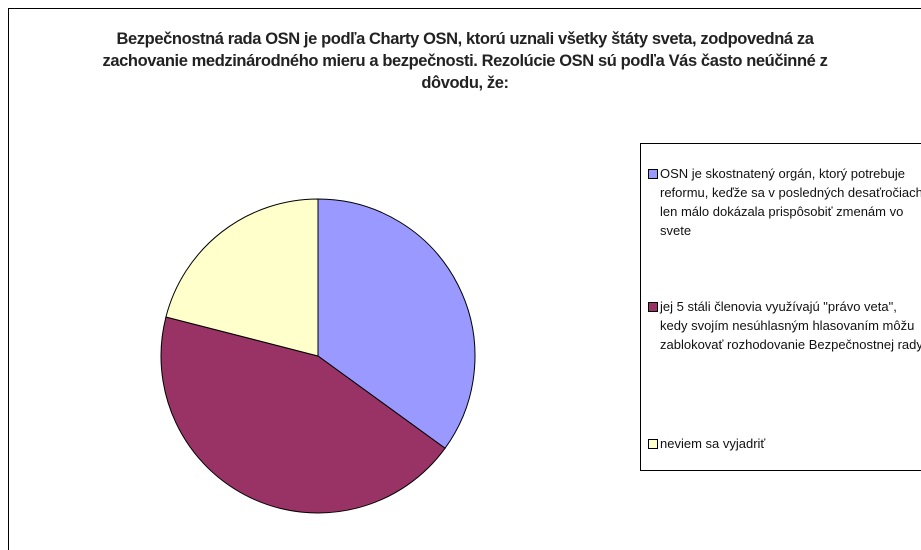 The width and height of the screenshot is (921, 550). I want to click on legend-label: neviem sa vyjadriť, so click(713, 443).